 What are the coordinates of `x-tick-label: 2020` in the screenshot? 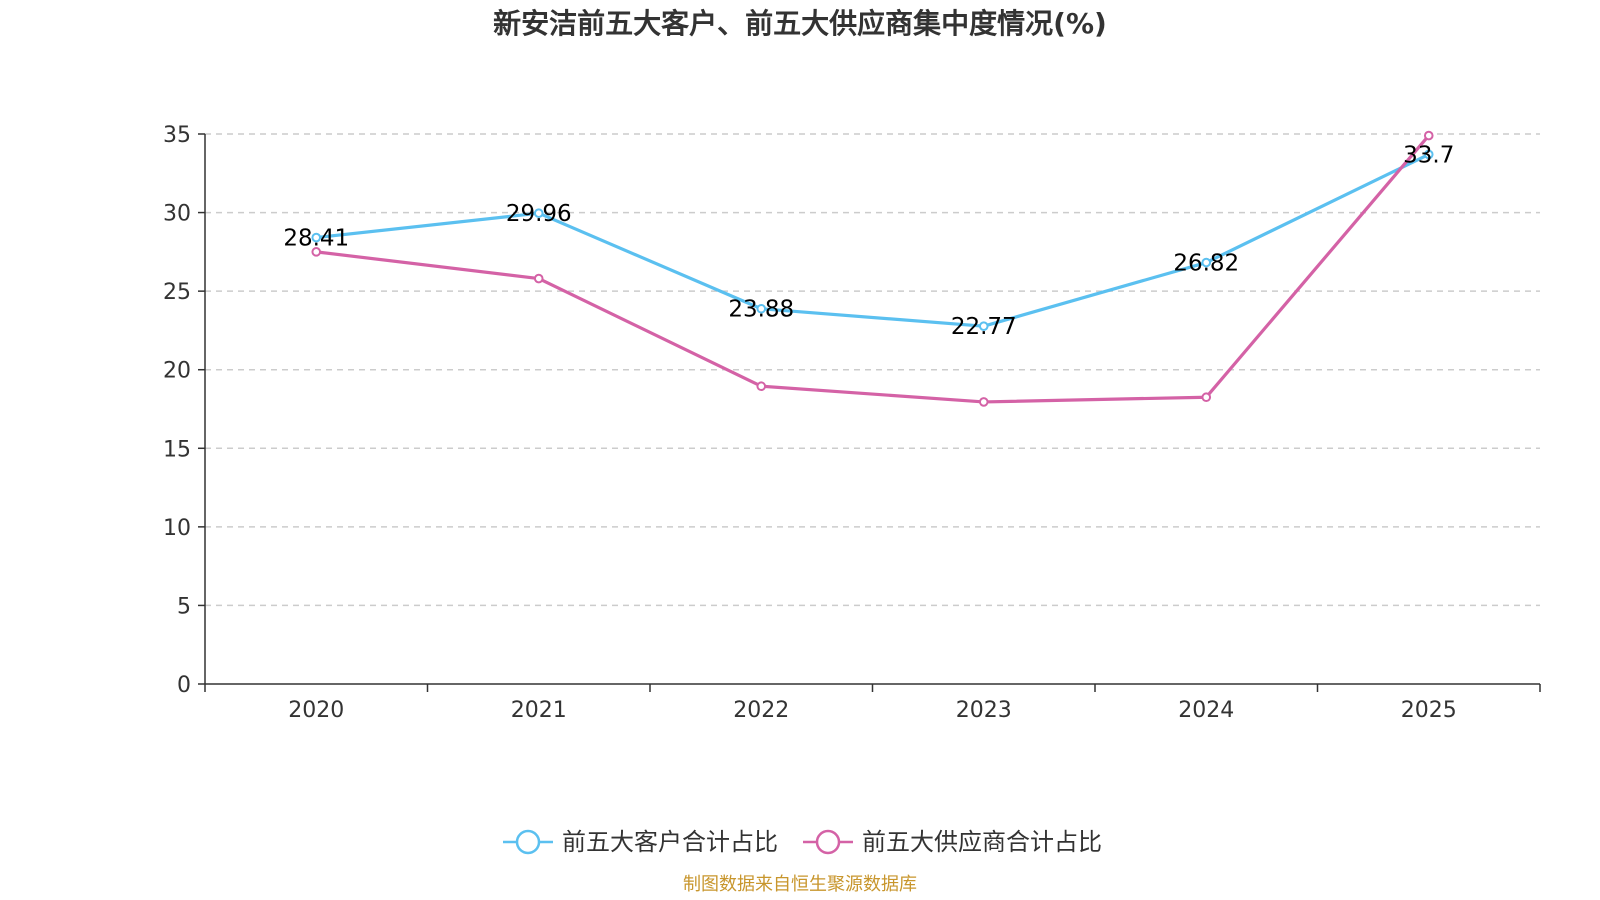 It's located at (316, 710).